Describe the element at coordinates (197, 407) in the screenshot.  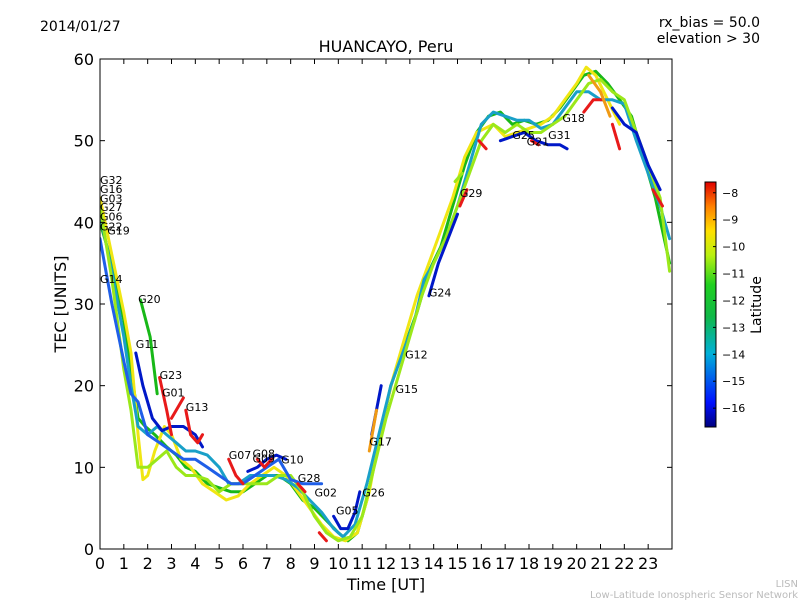
I see `sat-label-g13: G13` at that location.